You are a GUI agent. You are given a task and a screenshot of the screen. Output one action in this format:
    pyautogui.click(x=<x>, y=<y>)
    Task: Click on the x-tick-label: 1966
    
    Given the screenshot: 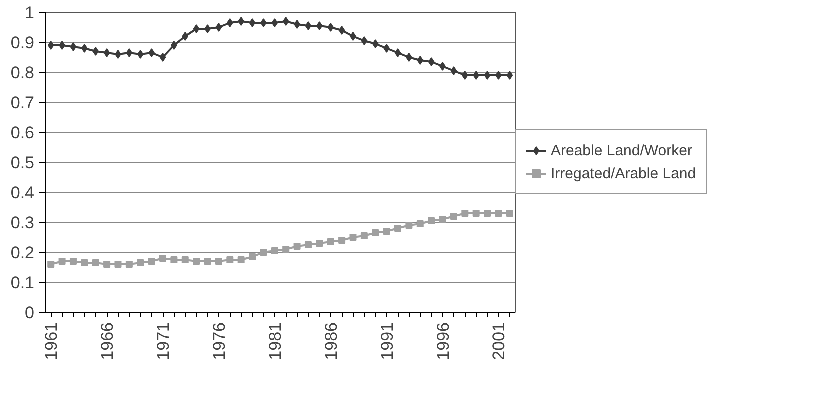 What is the action you would take?
    pyautogui.click(x=108, y=341)
    